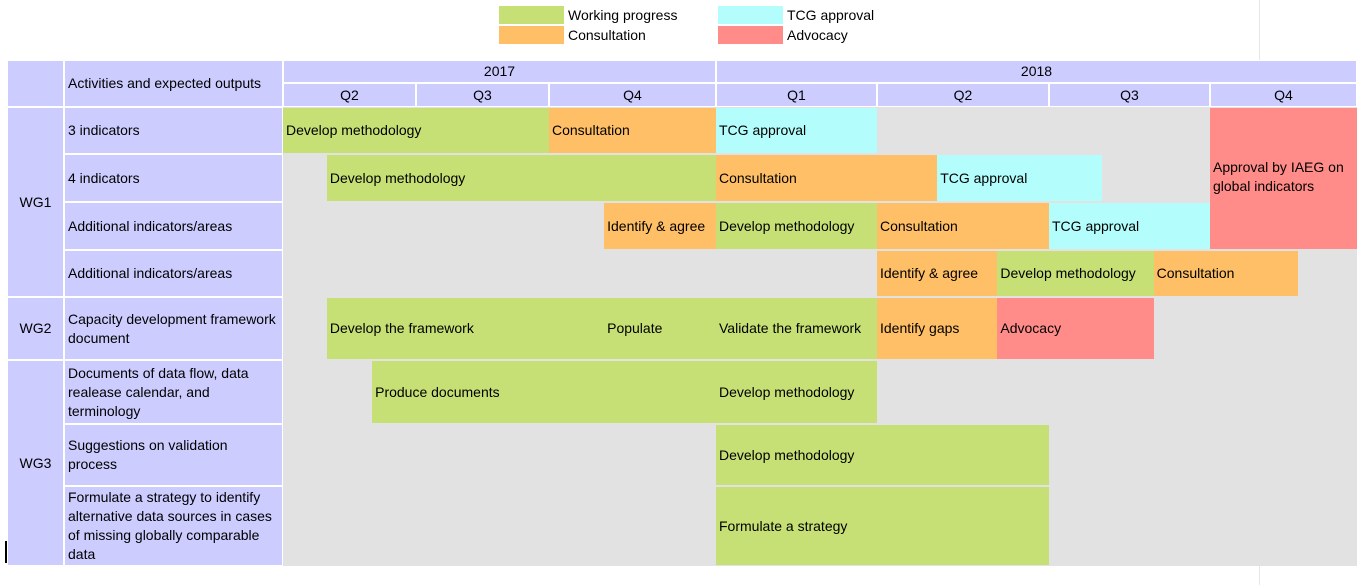 The image size is (1371, 585). Describe the element at coordinates (750, 15) in the screenshot. I see `legend-swatch-tcg` at that location.